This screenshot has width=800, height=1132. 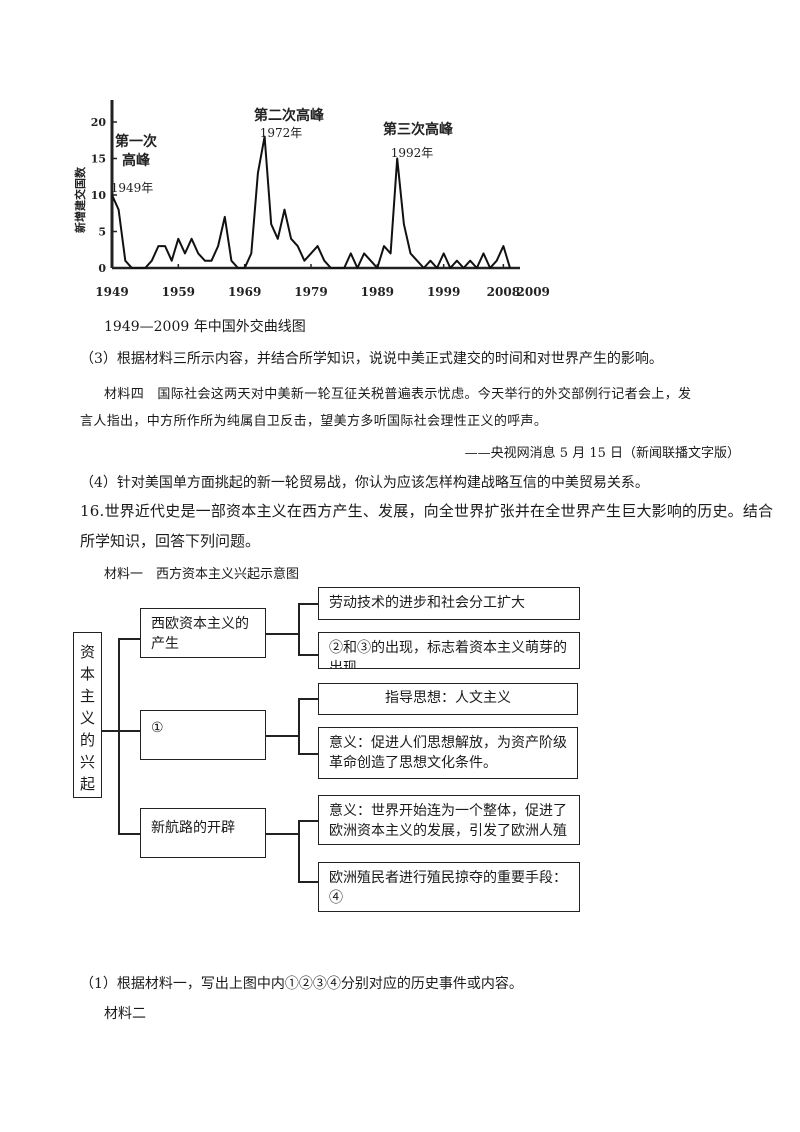 I want to click on annotation-third-peak: 第三次高峰, so click(x=418, y=129).